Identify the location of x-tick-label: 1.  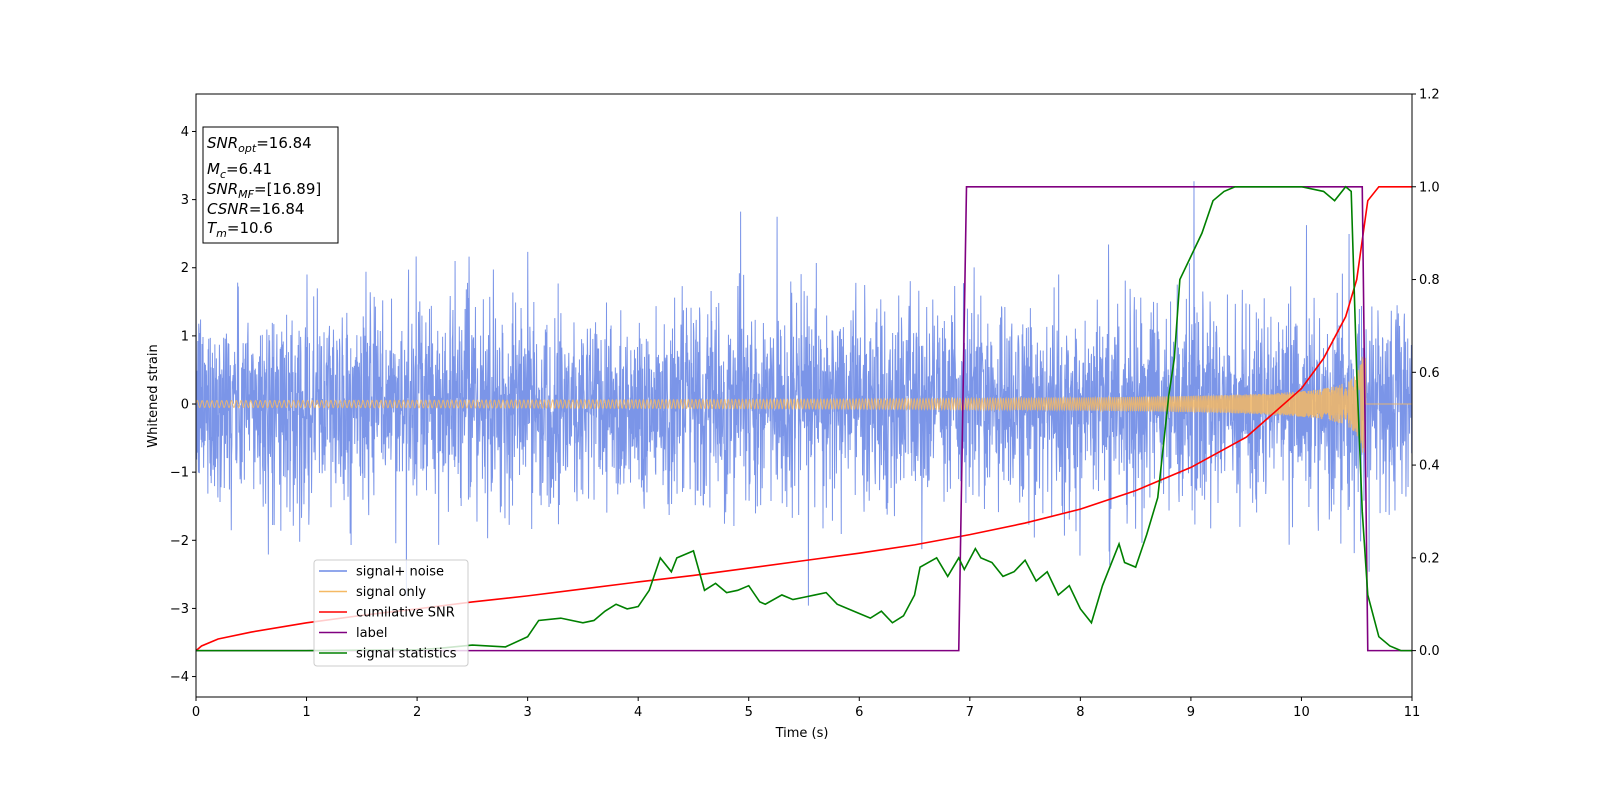
(306, 712).